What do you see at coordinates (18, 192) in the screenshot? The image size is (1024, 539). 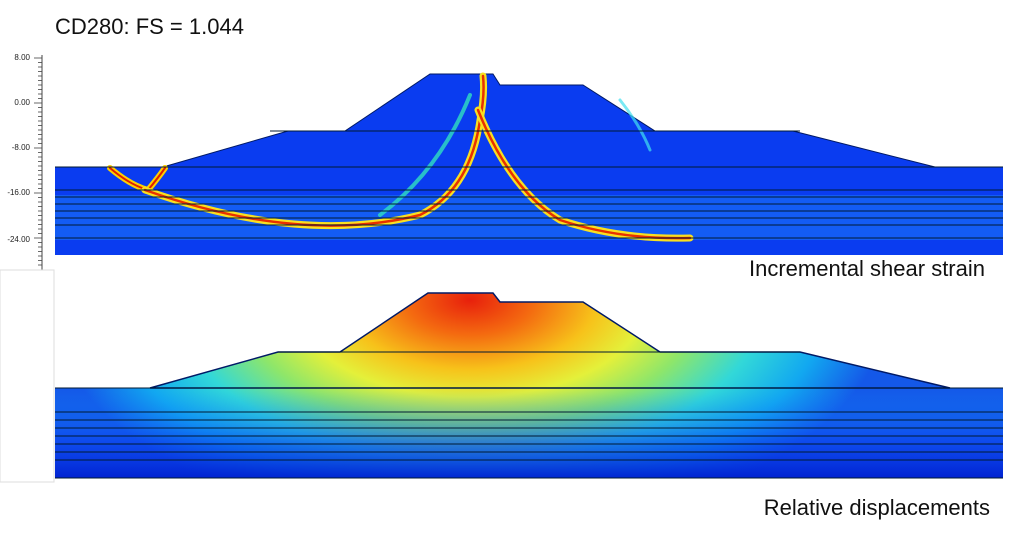 I see `ruler-tick-label: -16.00` at bounding box center [18, 192].